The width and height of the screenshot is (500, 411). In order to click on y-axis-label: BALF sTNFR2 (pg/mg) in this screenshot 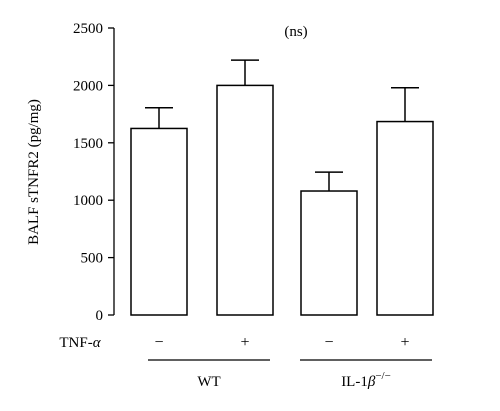, I will do `click(34, 172)`.